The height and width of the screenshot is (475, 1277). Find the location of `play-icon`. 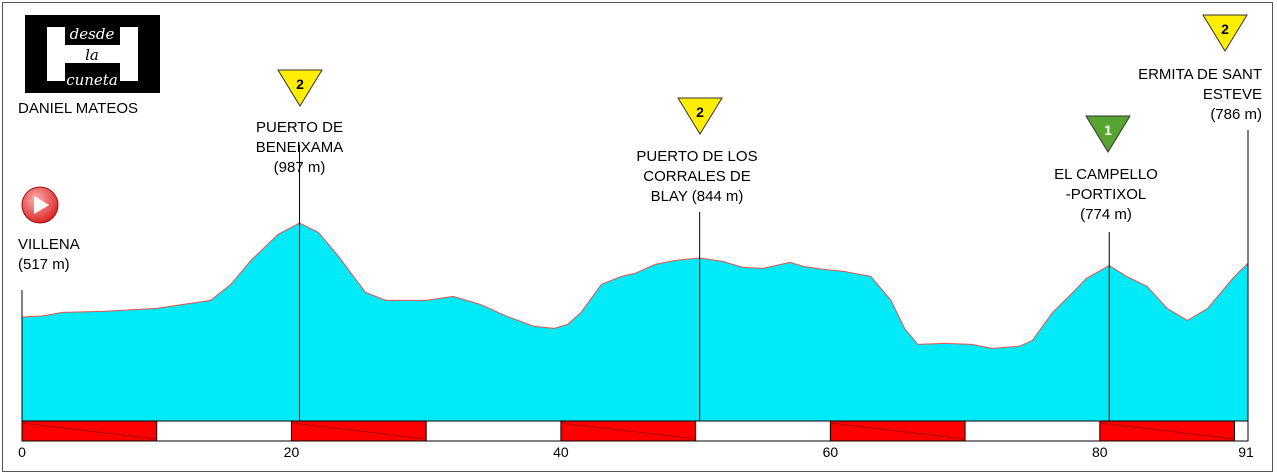

play-icon is located at coordinates (41, 205).